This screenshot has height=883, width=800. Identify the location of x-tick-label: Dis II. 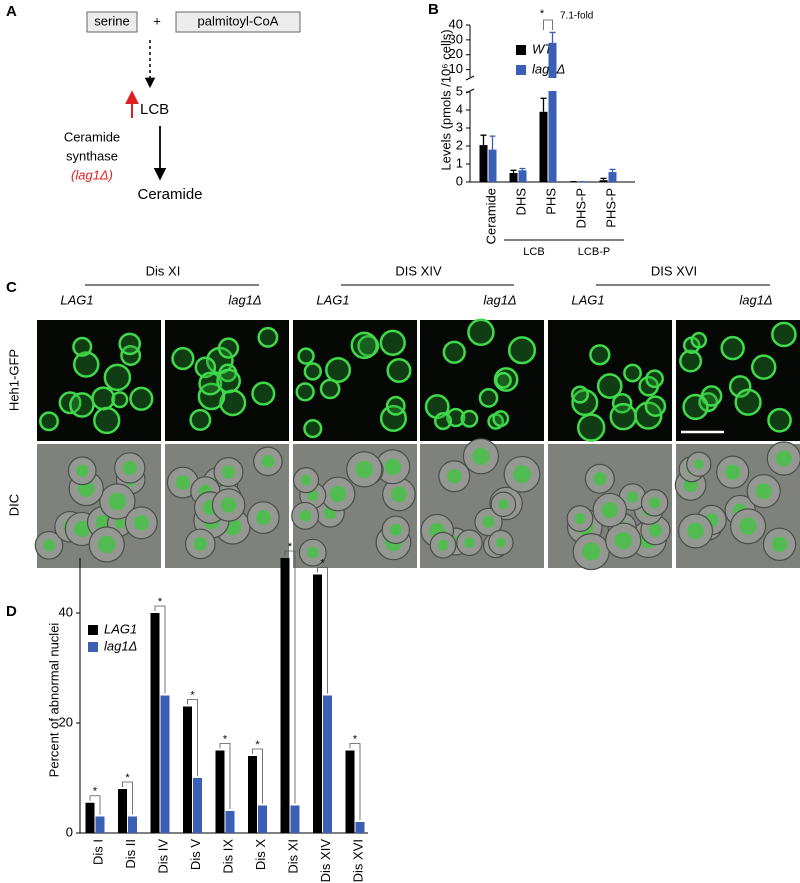
(130, 854).